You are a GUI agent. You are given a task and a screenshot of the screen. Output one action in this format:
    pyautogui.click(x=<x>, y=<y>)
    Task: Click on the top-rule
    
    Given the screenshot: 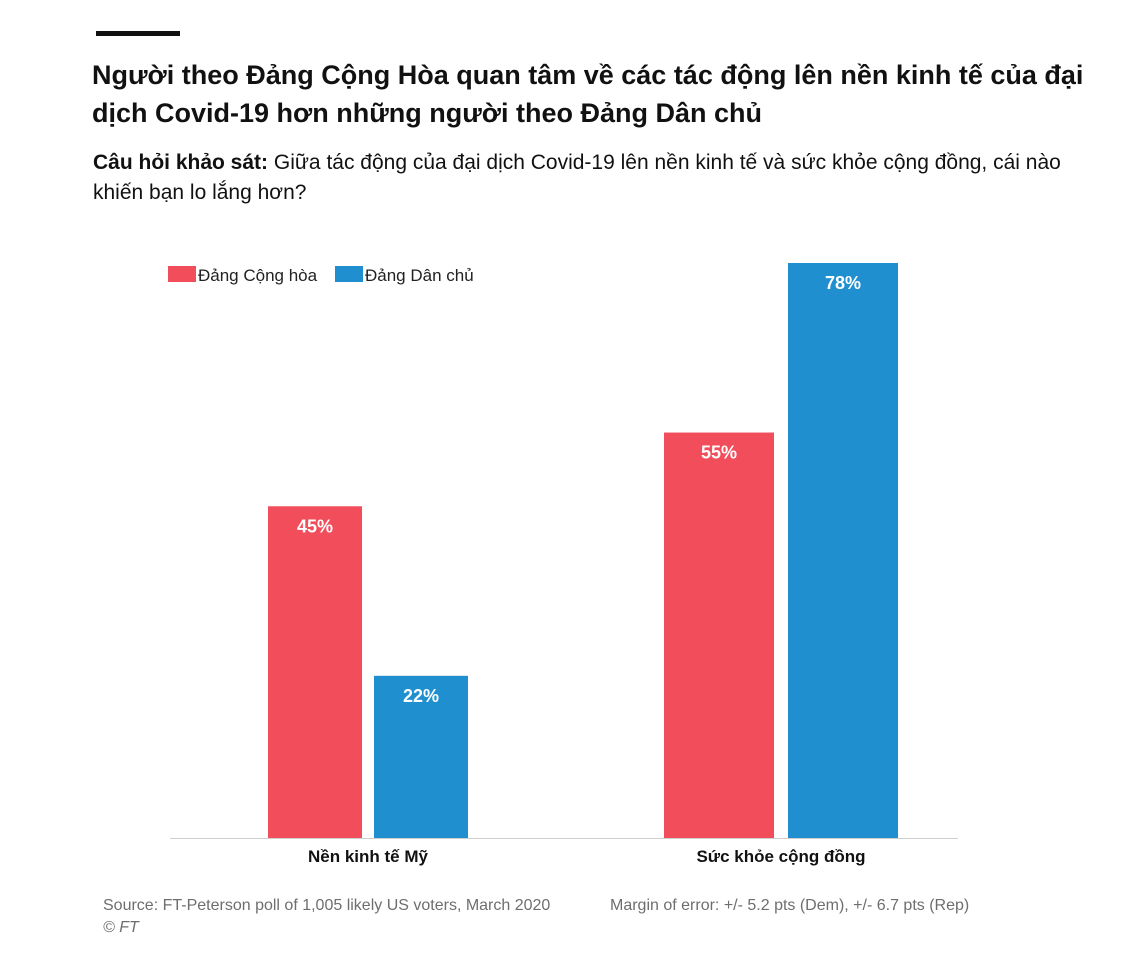 What is the action you would take?
    pyautogui.click(x=138, y=33)
    